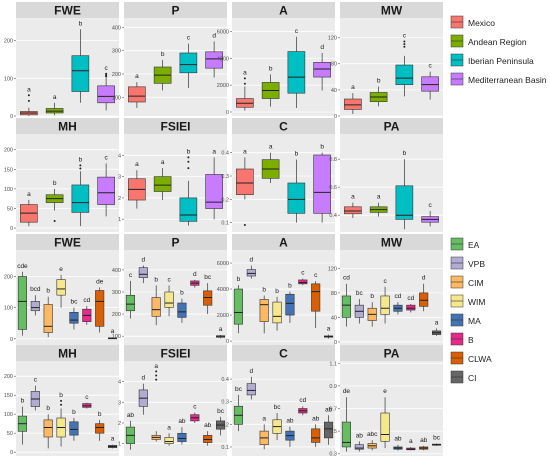  What do you see at coordinates (472, 378) in the screenshot?
I see `legend-label: CI` at bounding box center [472, 378].